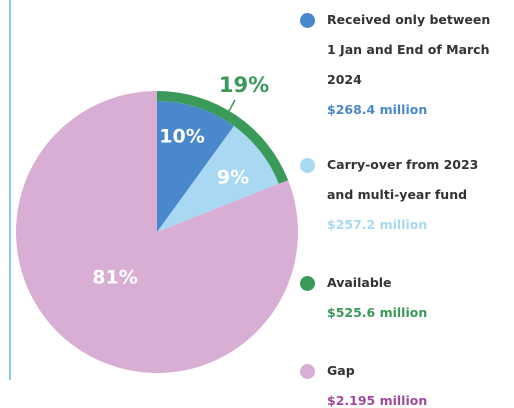 This screenshot has height=408, width=514. What do you see at coordinates (341, 370) in the screenshot?
I see `legend-name: Gap` at bounding box center [341, 370].